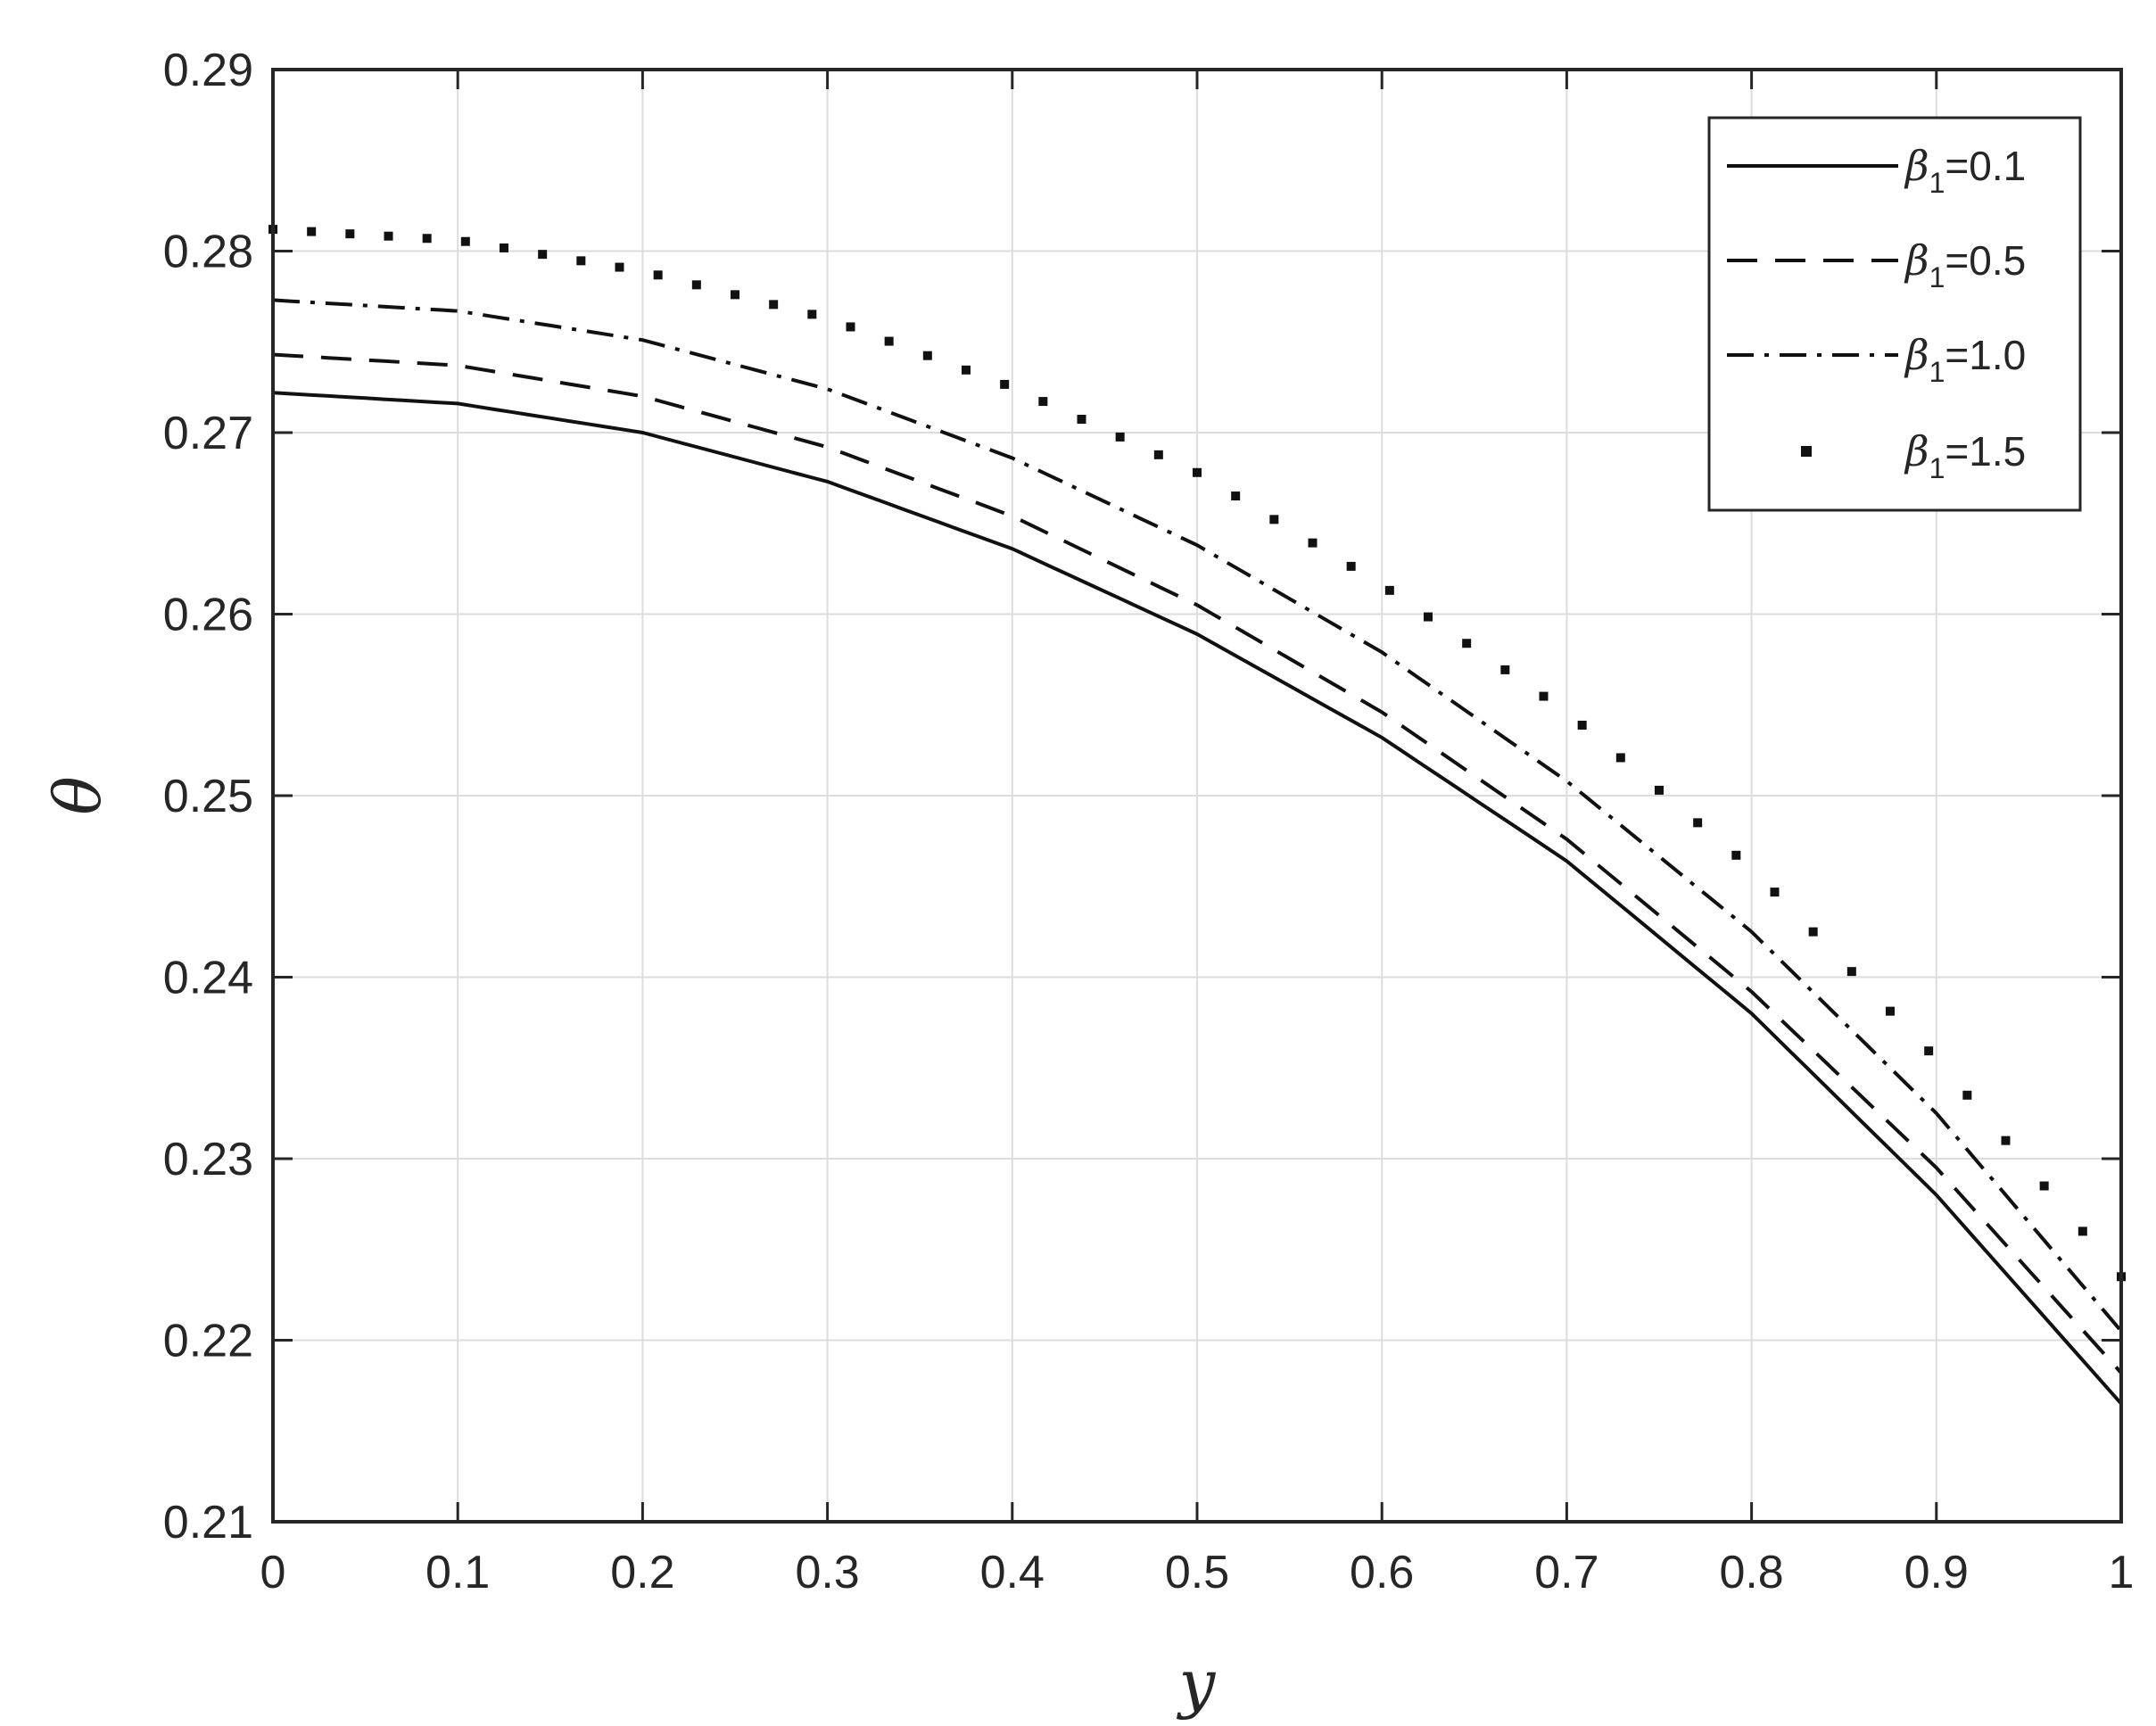 This screenshot has width=2156, height=1726. I want to click on legend-swatch, so click(1807, 451).